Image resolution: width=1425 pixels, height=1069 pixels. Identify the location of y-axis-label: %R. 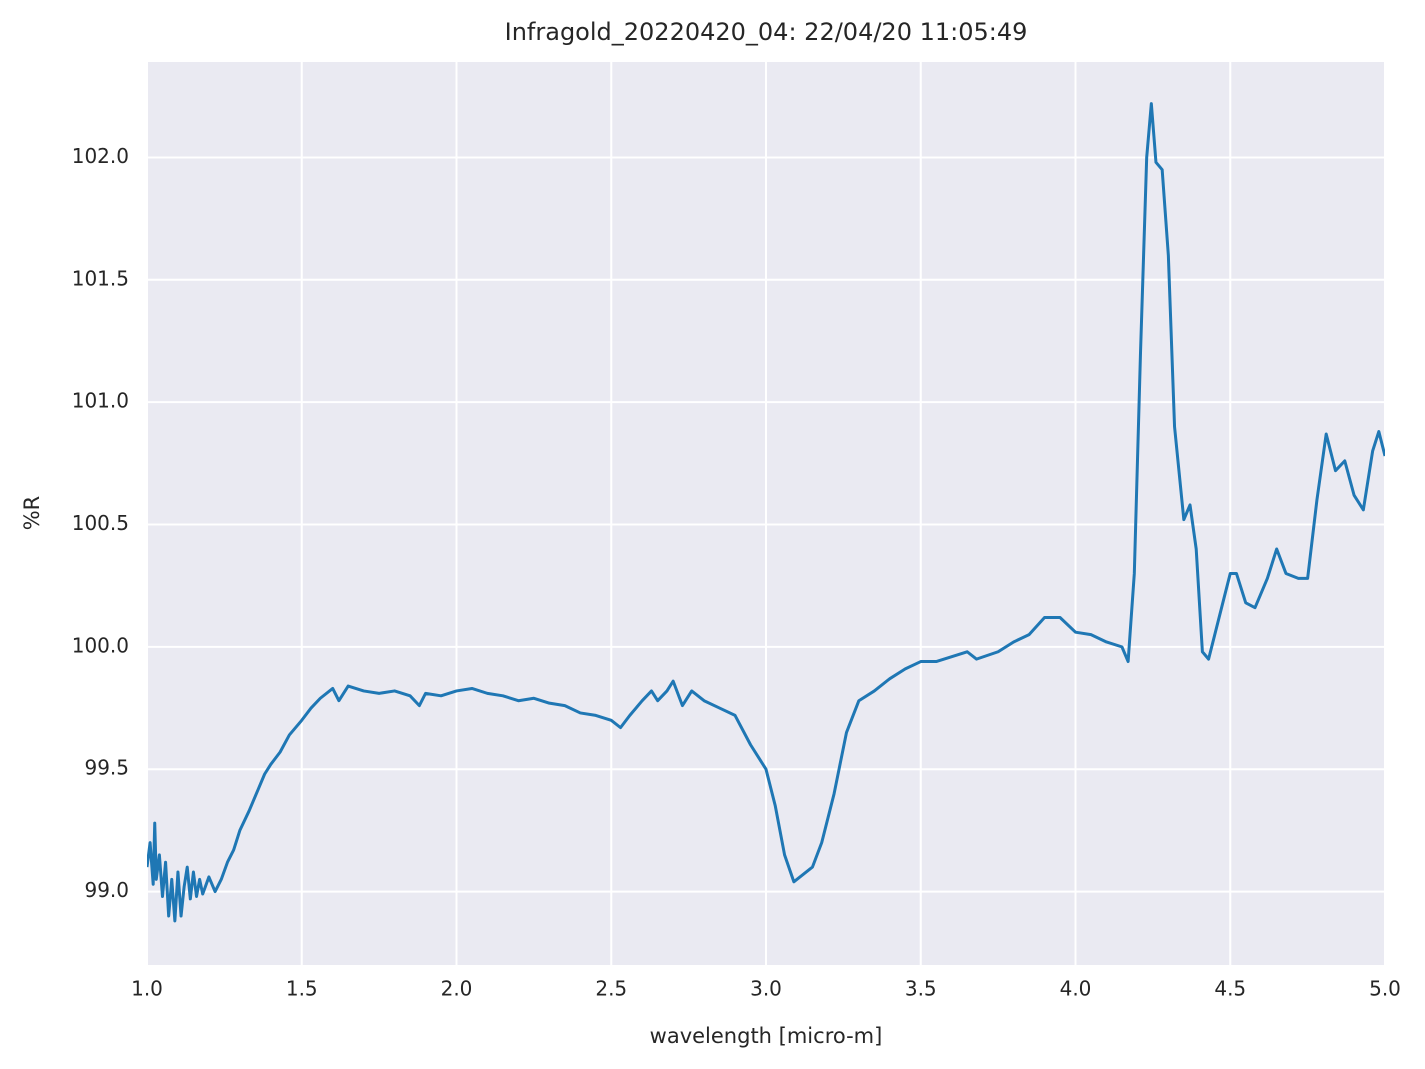
(32, 513).